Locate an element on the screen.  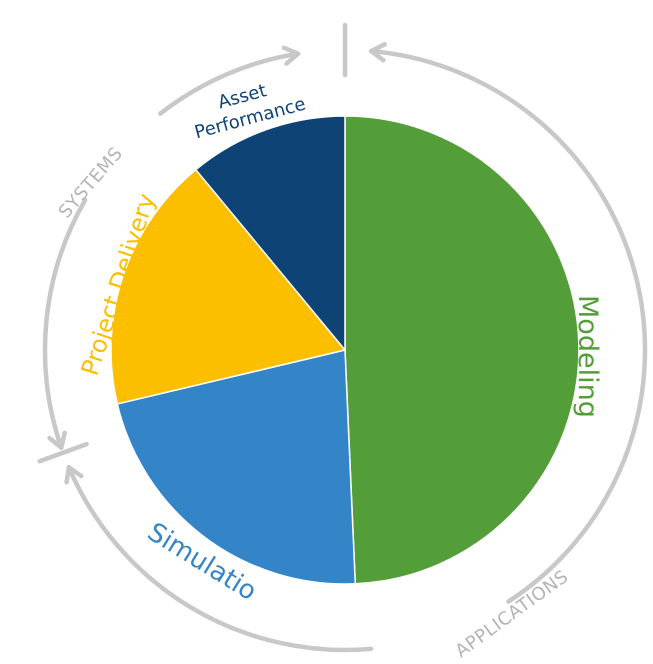
cycle-divider-left is located at coordinates (63, 452).